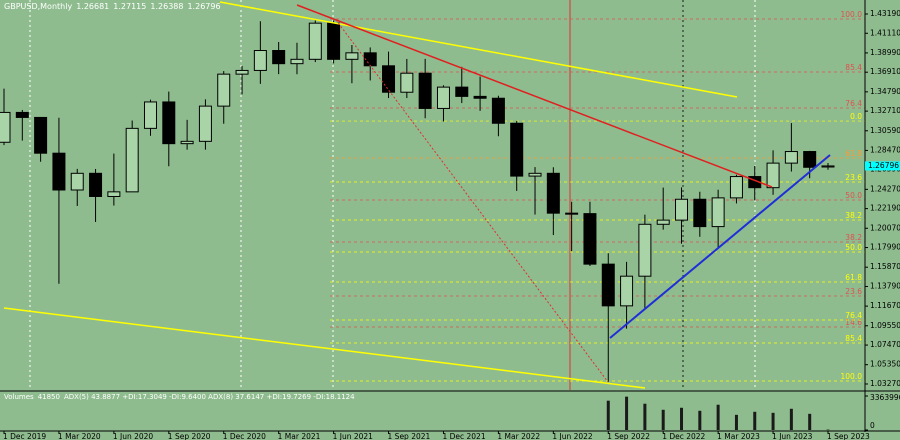 The width and height of the screenshot is (900, 440). Describe the element at coordinates (853, 322) in the screenshot. I see `fib-label: 14.6` at that location.